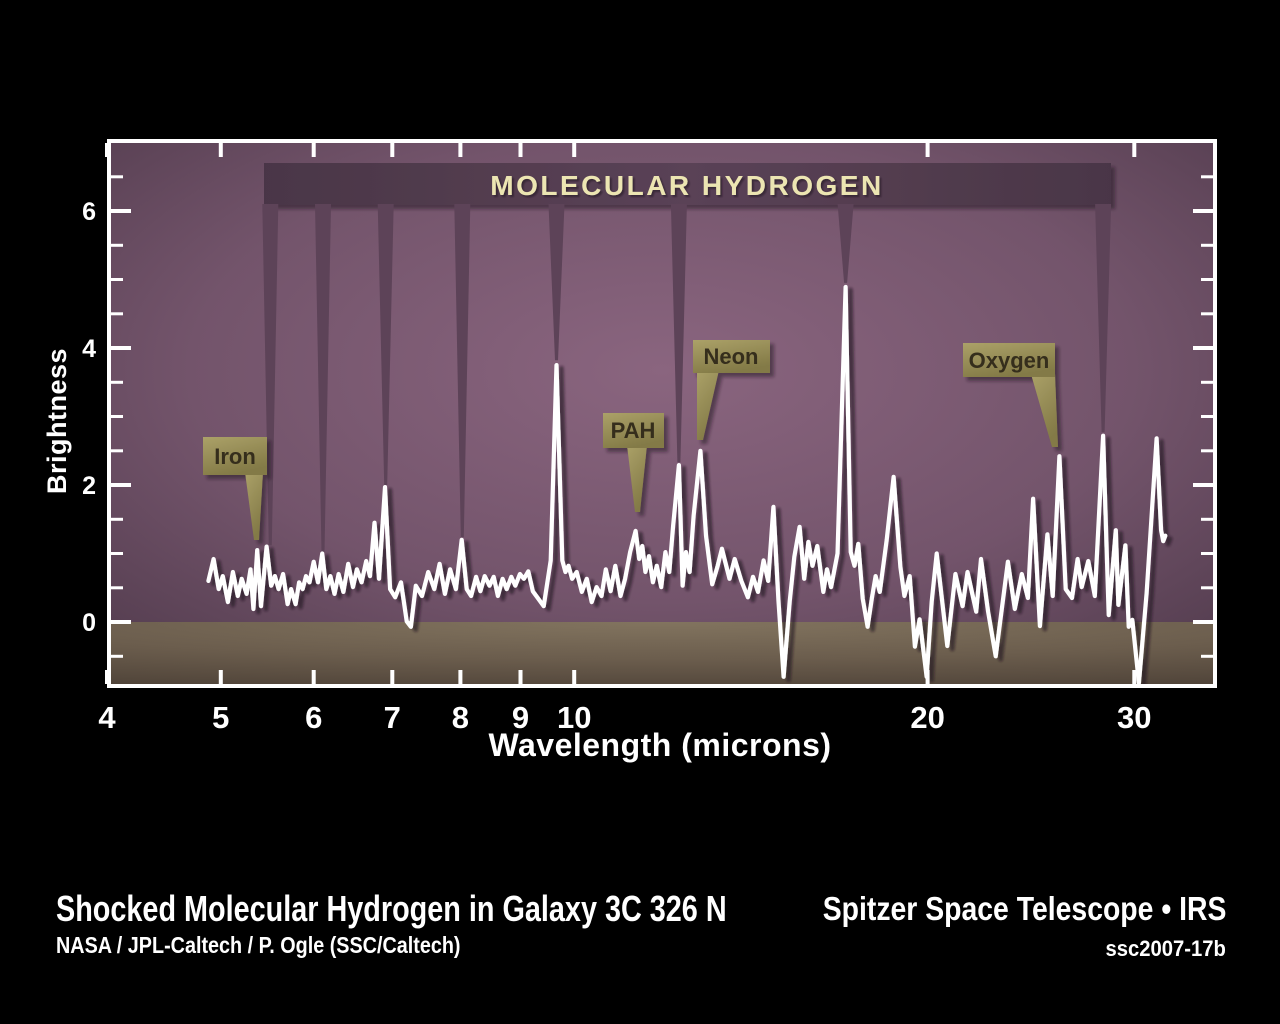  I want to click on iron-label: Iron, so click(235, 456).